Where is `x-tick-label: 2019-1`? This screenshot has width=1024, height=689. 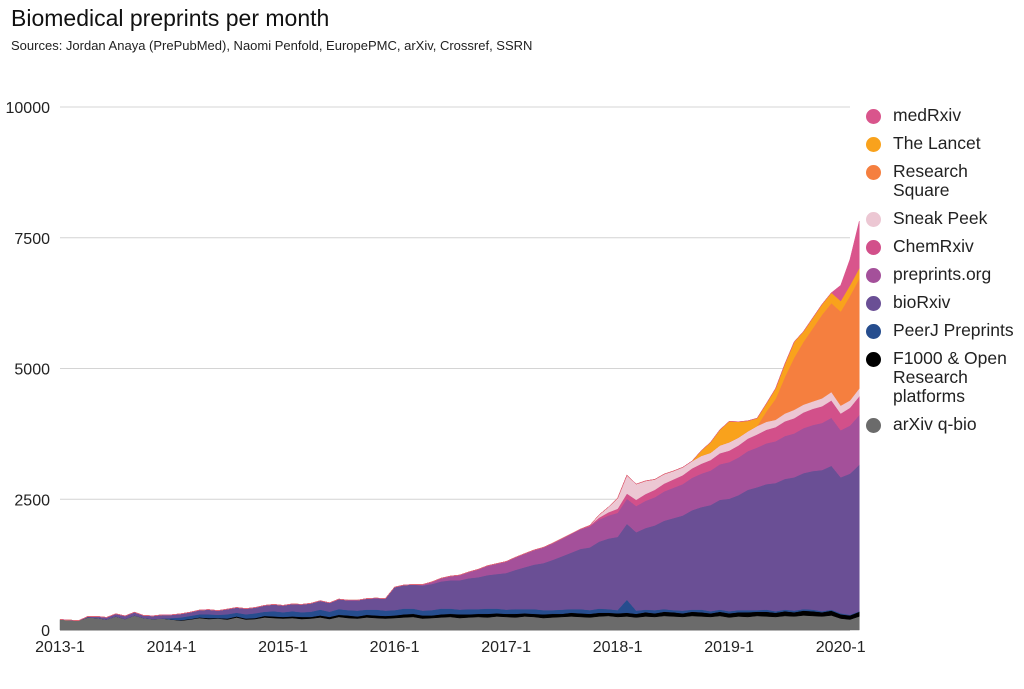
x-tick-label: 2019-1 is located at coordinates (729, 647).